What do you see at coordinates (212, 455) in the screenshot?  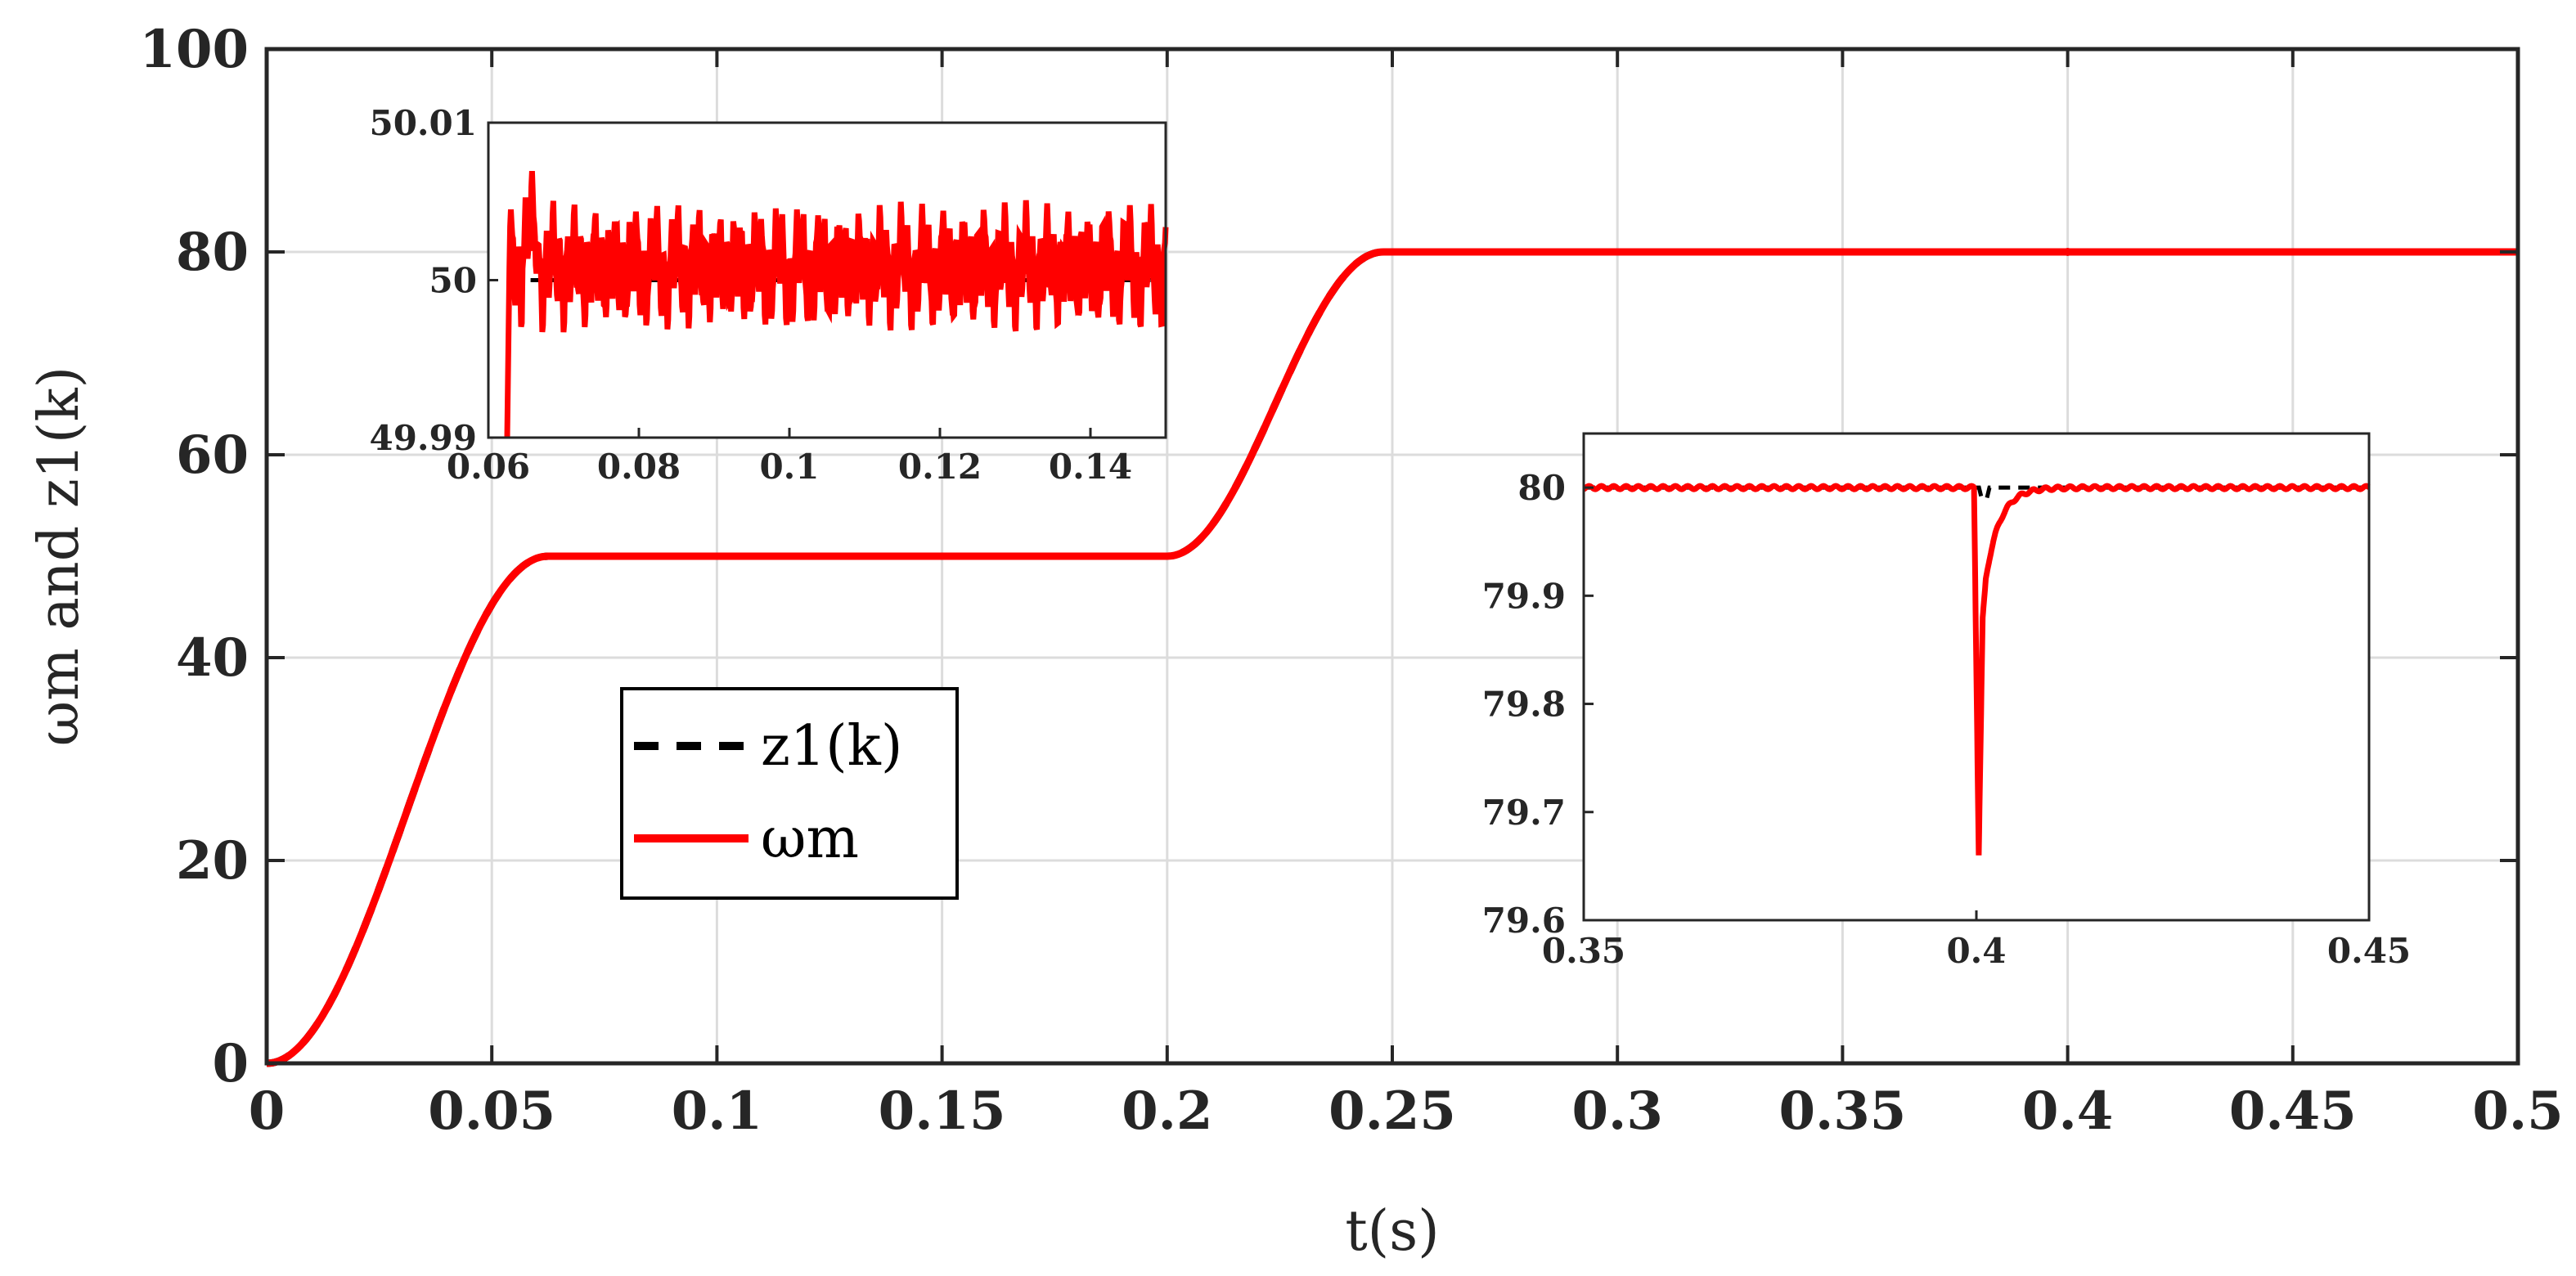 I see `y-tick-label: 60` at bounding box center [212, 455].